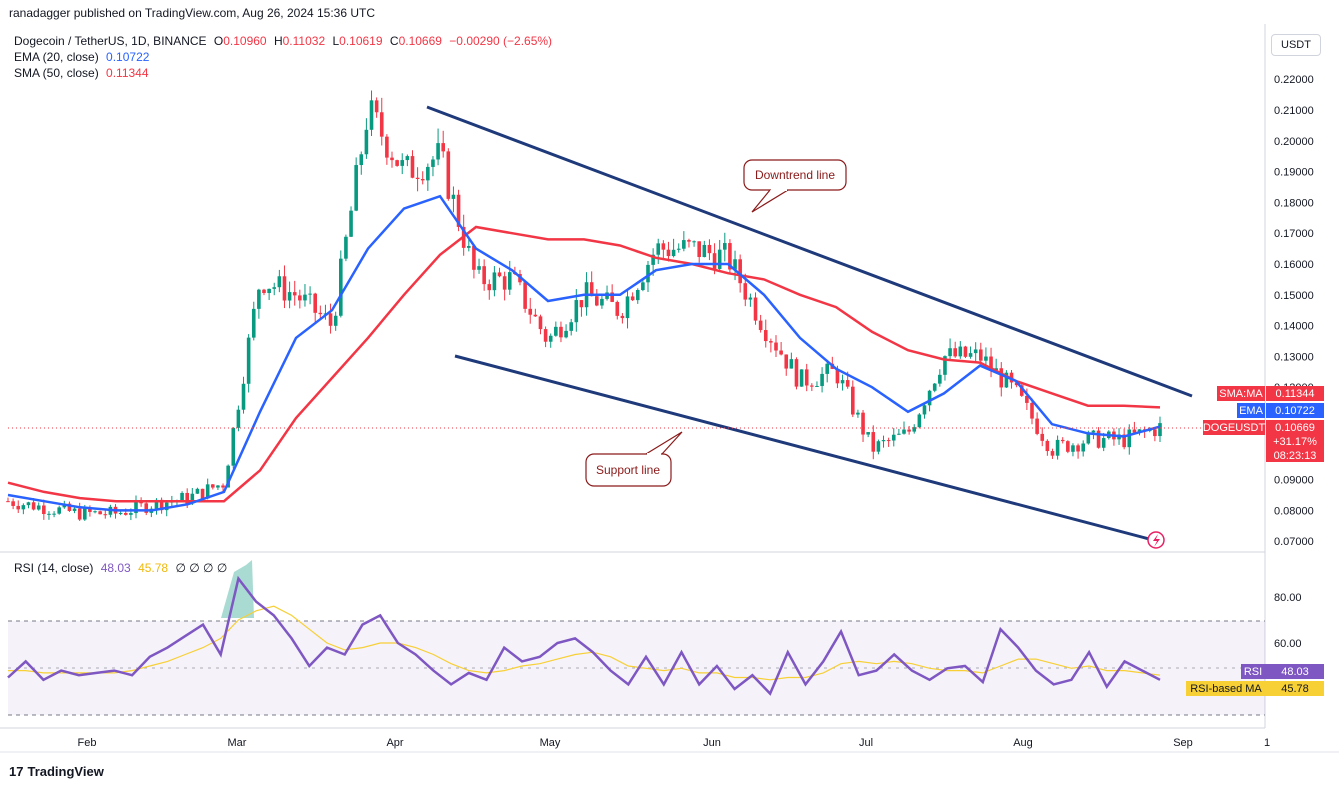  What do you see at coordinates (795, 186) in the screenshot?
I see `downtrend-callout: Downtrend line` at bounding box center [795, 186].